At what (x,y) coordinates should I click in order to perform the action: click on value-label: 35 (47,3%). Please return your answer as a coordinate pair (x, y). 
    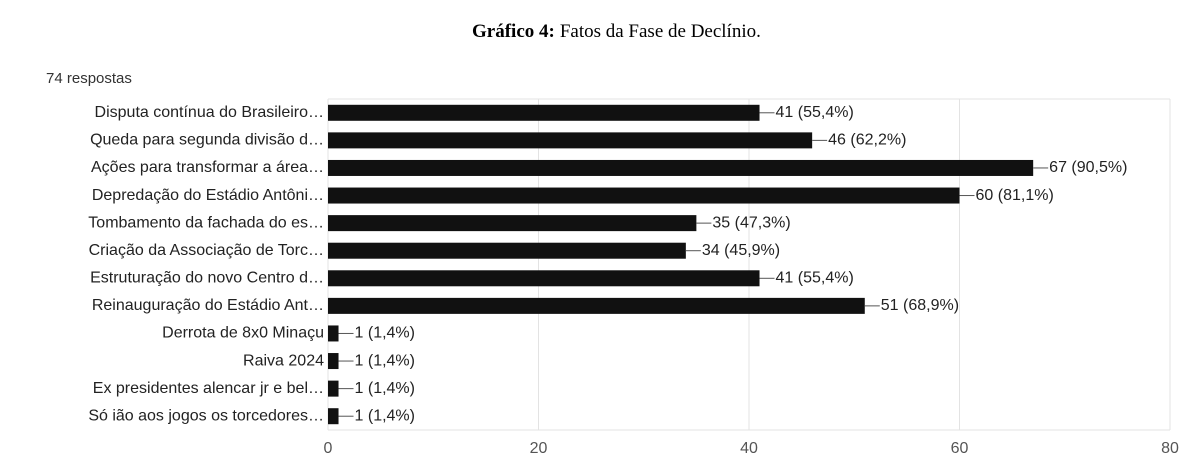
    Looking at the image, I should click on (751, 222).